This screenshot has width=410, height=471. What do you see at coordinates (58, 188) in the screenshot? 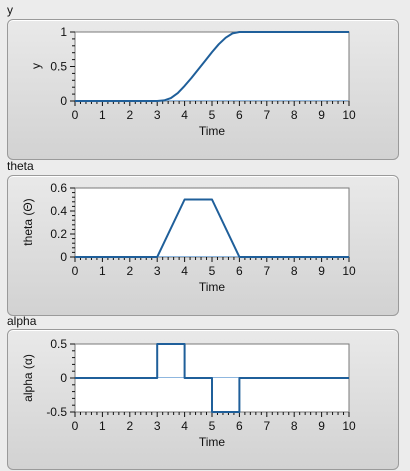
I see `y-tick-label: 0.6` at bounding box center [58, 188].